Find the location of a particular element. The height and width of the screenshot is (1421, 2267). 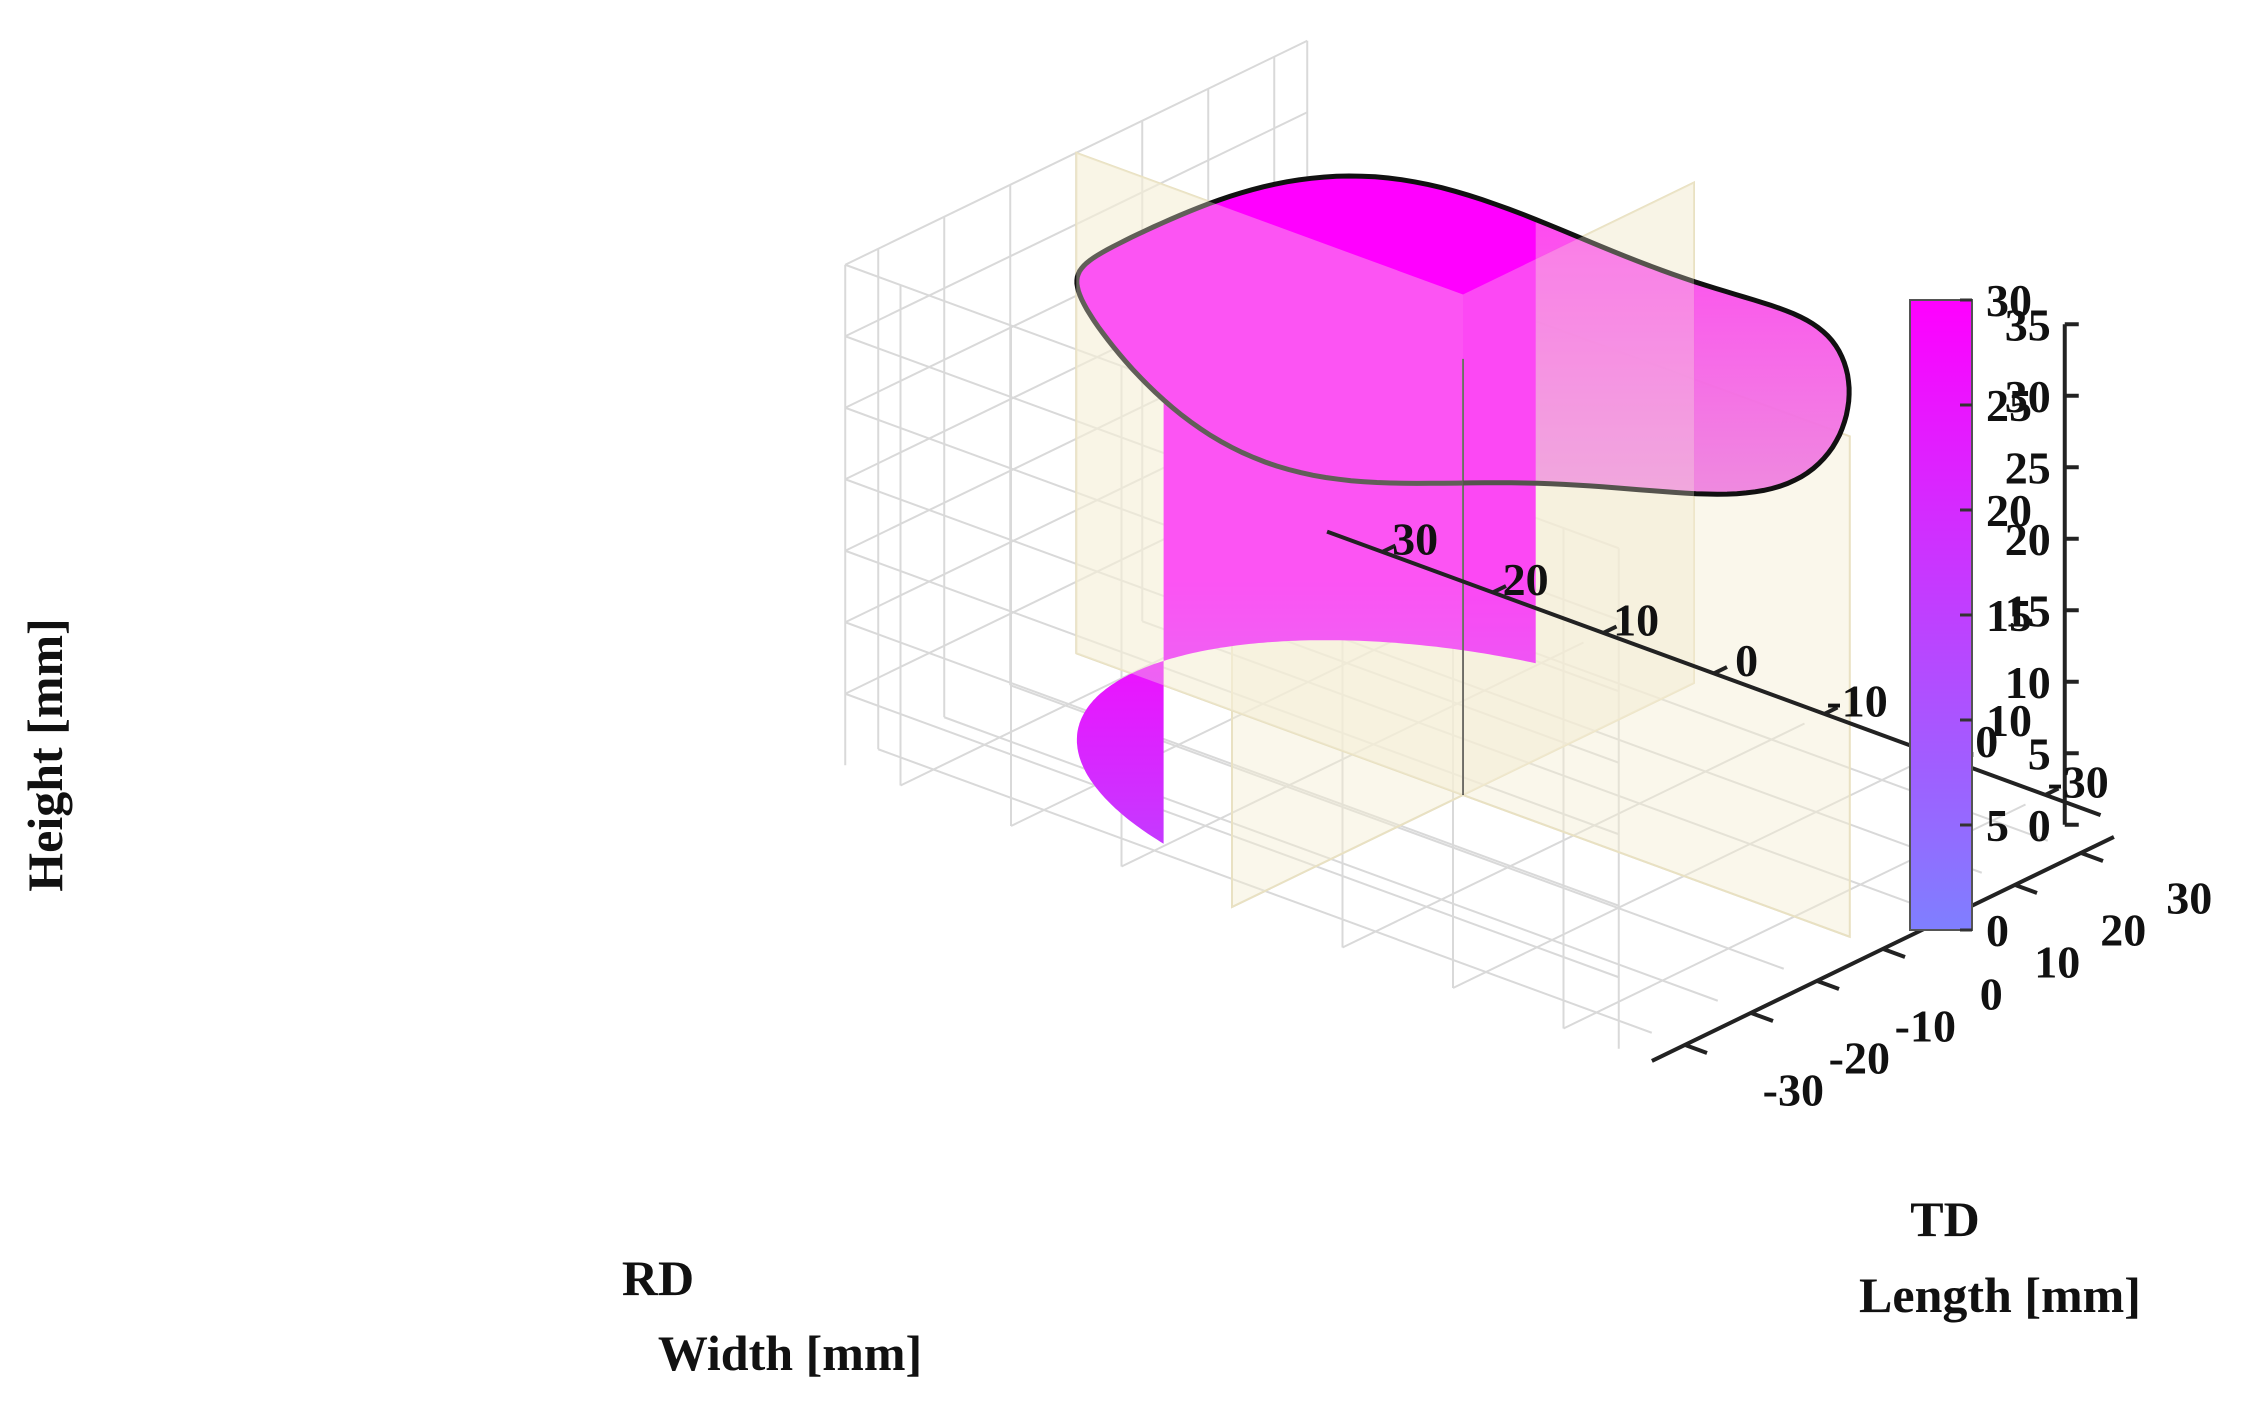

z-tick-label: 5 is located at coordinates (2039, 753).